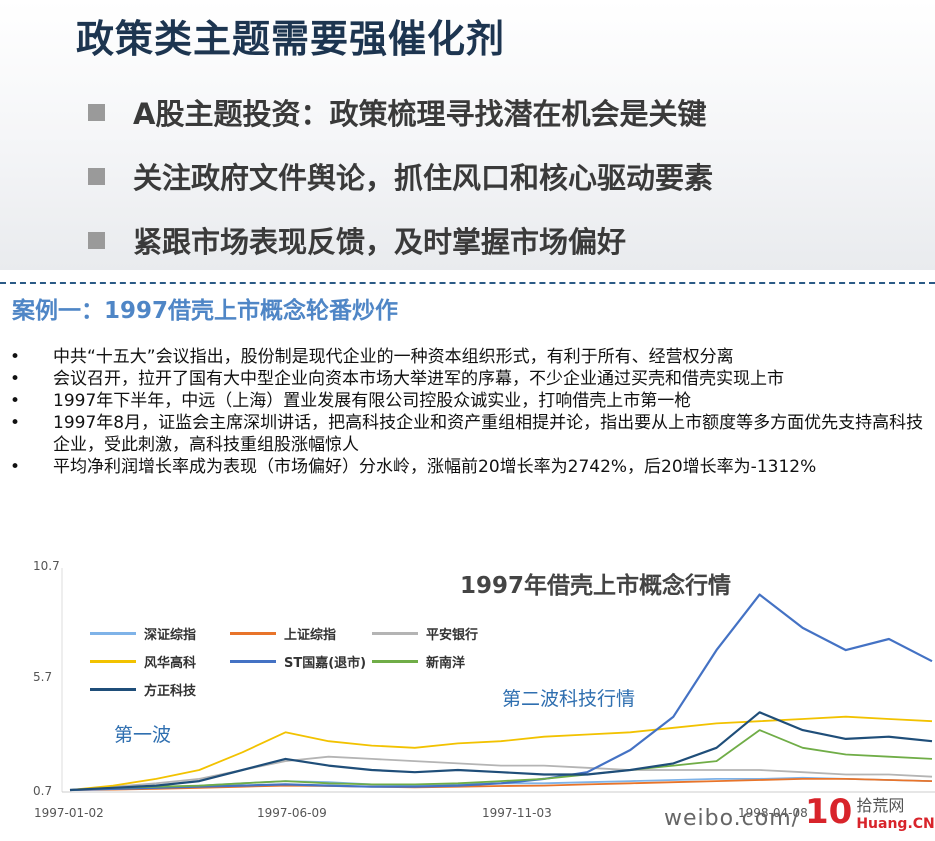  What do you see at coordinates (43, 791) in the screenshot?
I see `y-tick-label: 0.7` at bounding box center [43, 791].